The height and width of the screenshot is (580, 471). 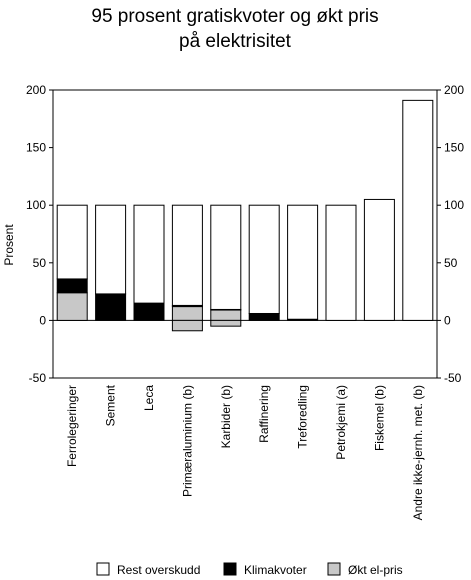 I want to click on y-tick-label-right: 50, so click(x=451, y=263).